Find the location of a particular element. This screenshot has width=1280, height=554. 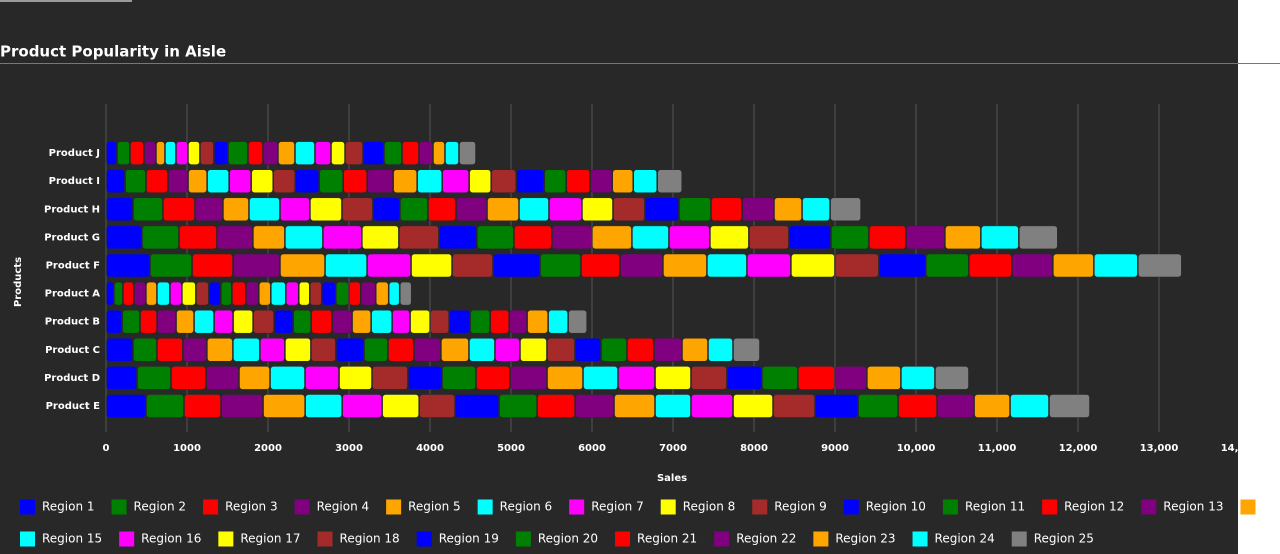

y-tick-label: Product J is located at coordinates (74, 153).